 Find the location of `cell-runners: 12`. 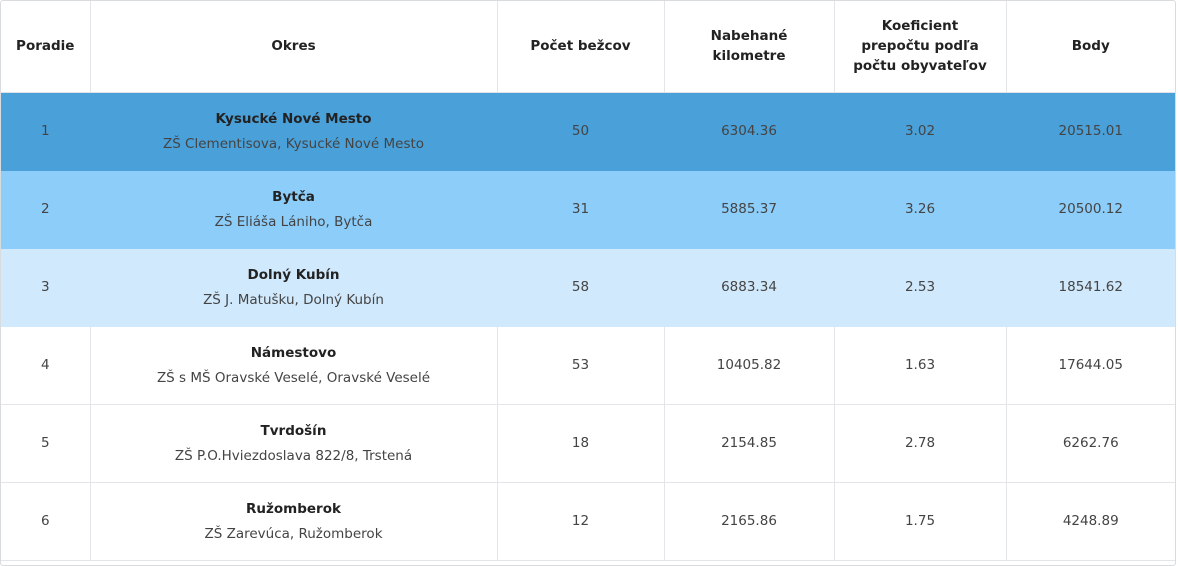

cell-runners: 12 is located at coordinates (581, 521).